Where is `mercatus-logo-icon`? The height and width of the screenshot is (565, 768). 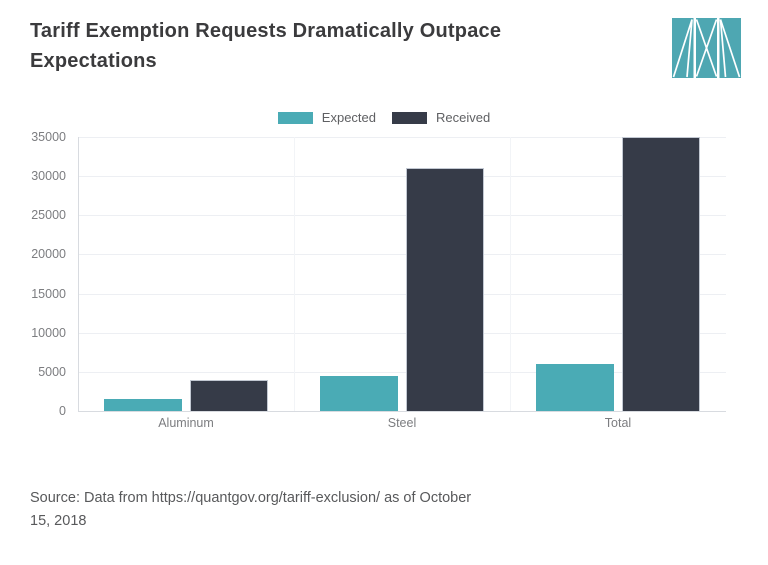 mercatus-logo-icon is located at coordinates (706, 48).